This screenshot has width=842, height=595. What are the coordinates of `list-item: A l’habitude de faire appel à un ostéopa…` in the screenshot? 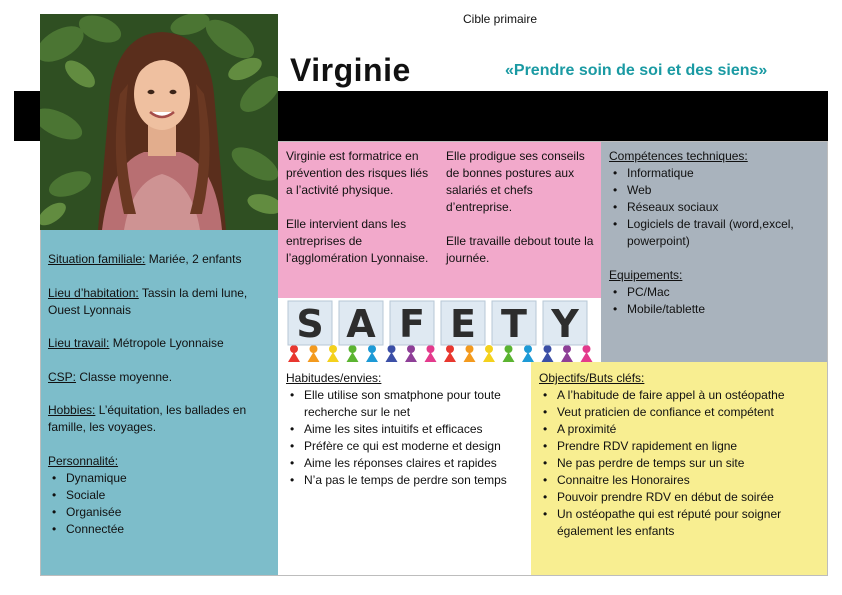 It's located at (681, 395).